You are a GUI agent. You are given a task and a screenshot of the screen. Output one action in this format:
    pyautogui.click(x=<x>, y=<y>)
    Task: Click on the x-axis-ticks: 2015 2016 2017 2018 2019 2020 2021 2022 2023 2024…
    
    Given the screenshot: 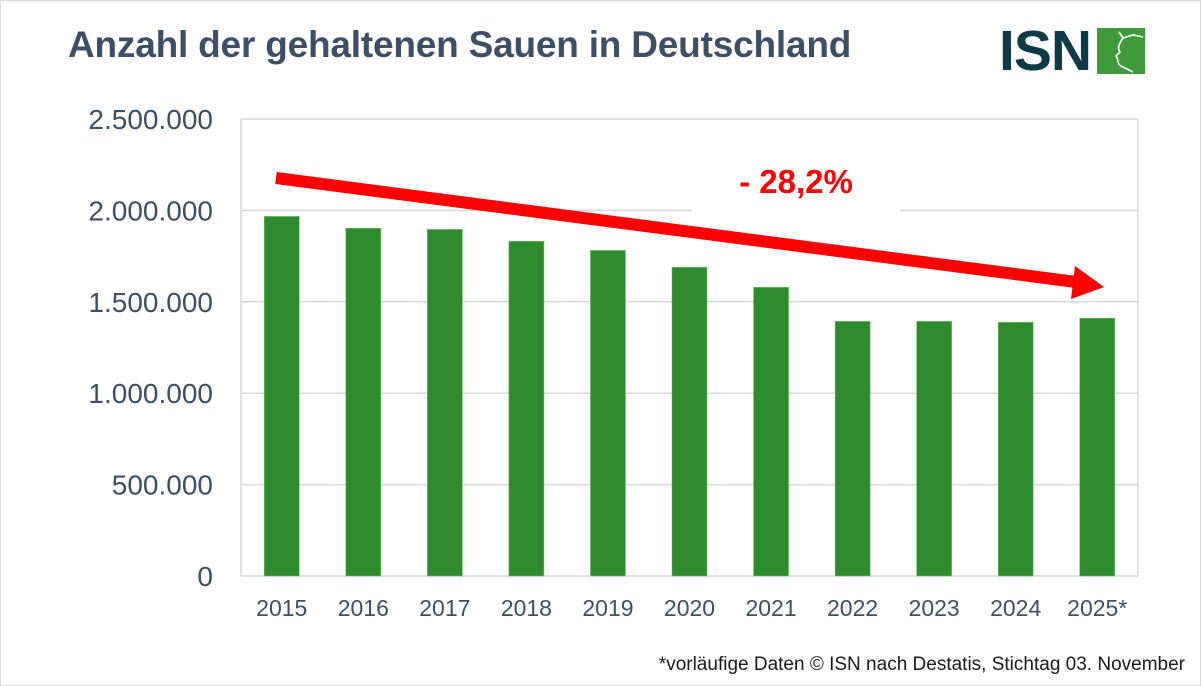 What is the action you would take?
    pyautogui.click(x=691, y=608)
    